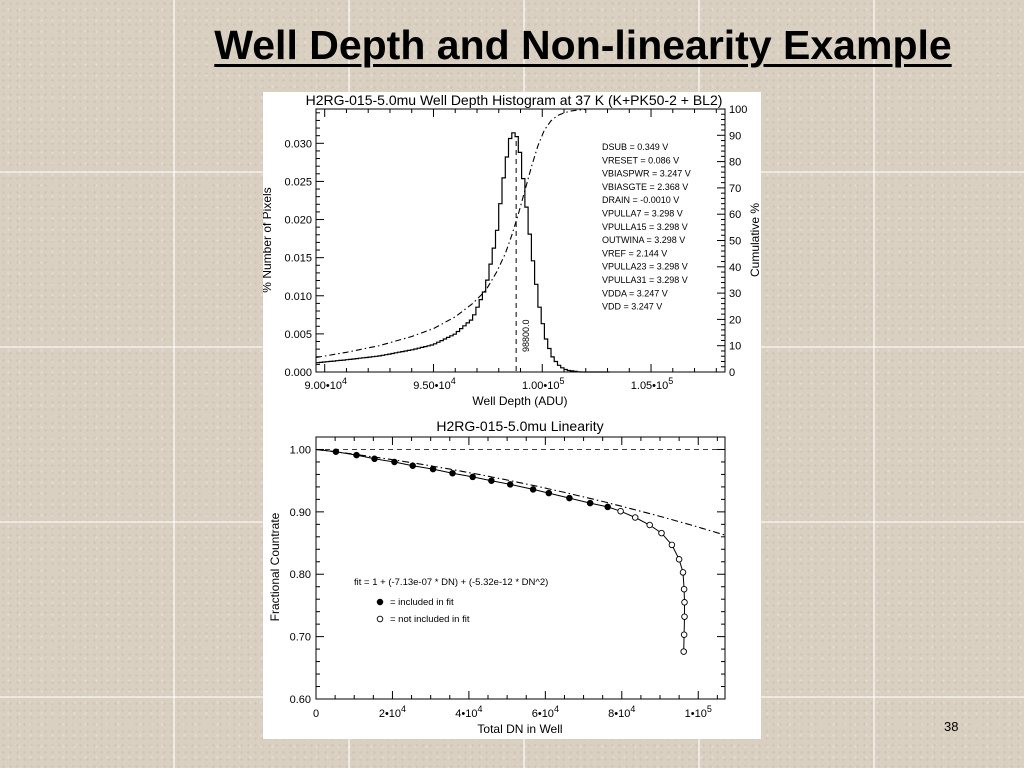 The image size is (1024, 768). I want to click on histogram-y-tick-label-3: 0.015, so click(298, 259).